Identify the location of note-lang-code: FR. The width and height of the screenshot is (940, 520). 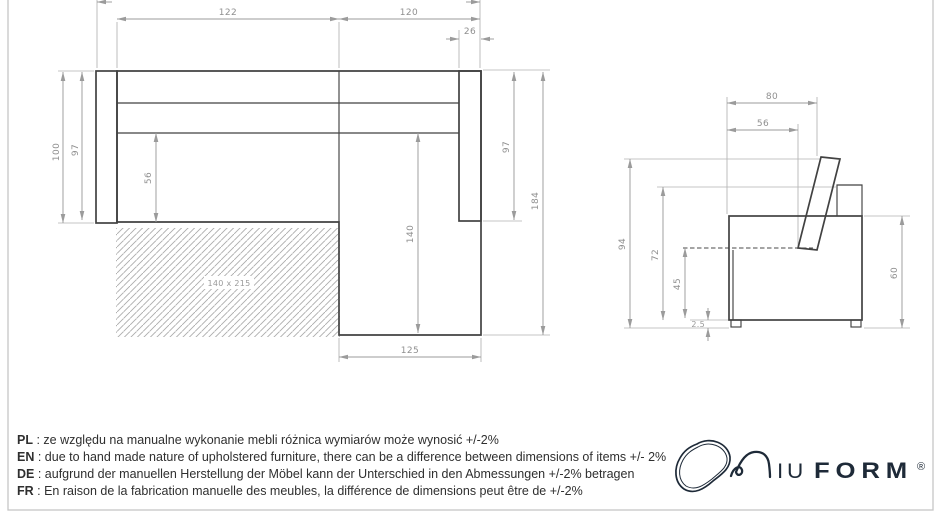
(25, 491).